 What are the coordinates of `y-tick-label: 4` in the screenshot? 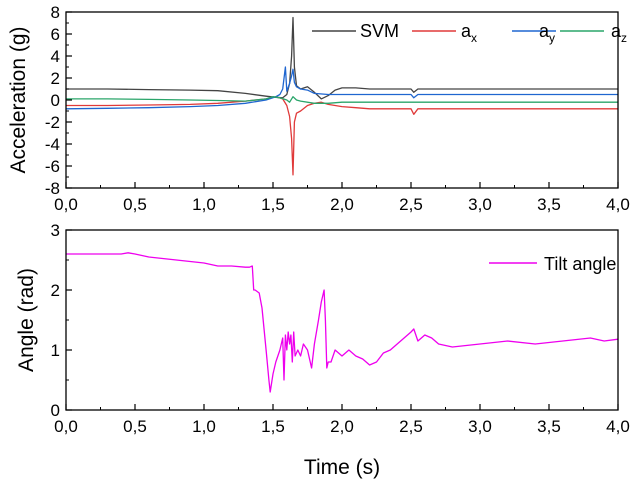 It's located at (55, 56).